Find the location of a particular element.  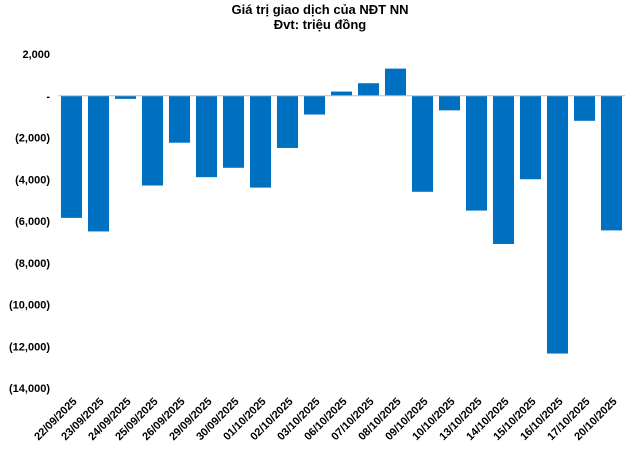

y-tick-label: 2,000 is located at coordinates (36, 55).